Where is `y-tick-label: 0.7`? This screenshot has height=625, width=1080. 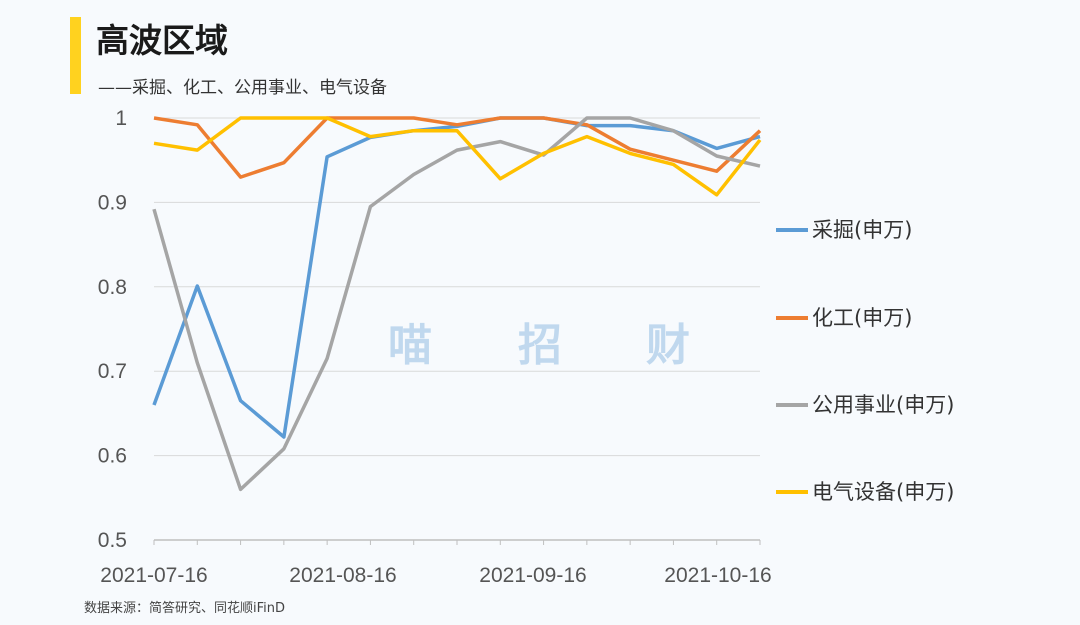 y-tick-label: 0.7 is located at coordinates (112, 371).